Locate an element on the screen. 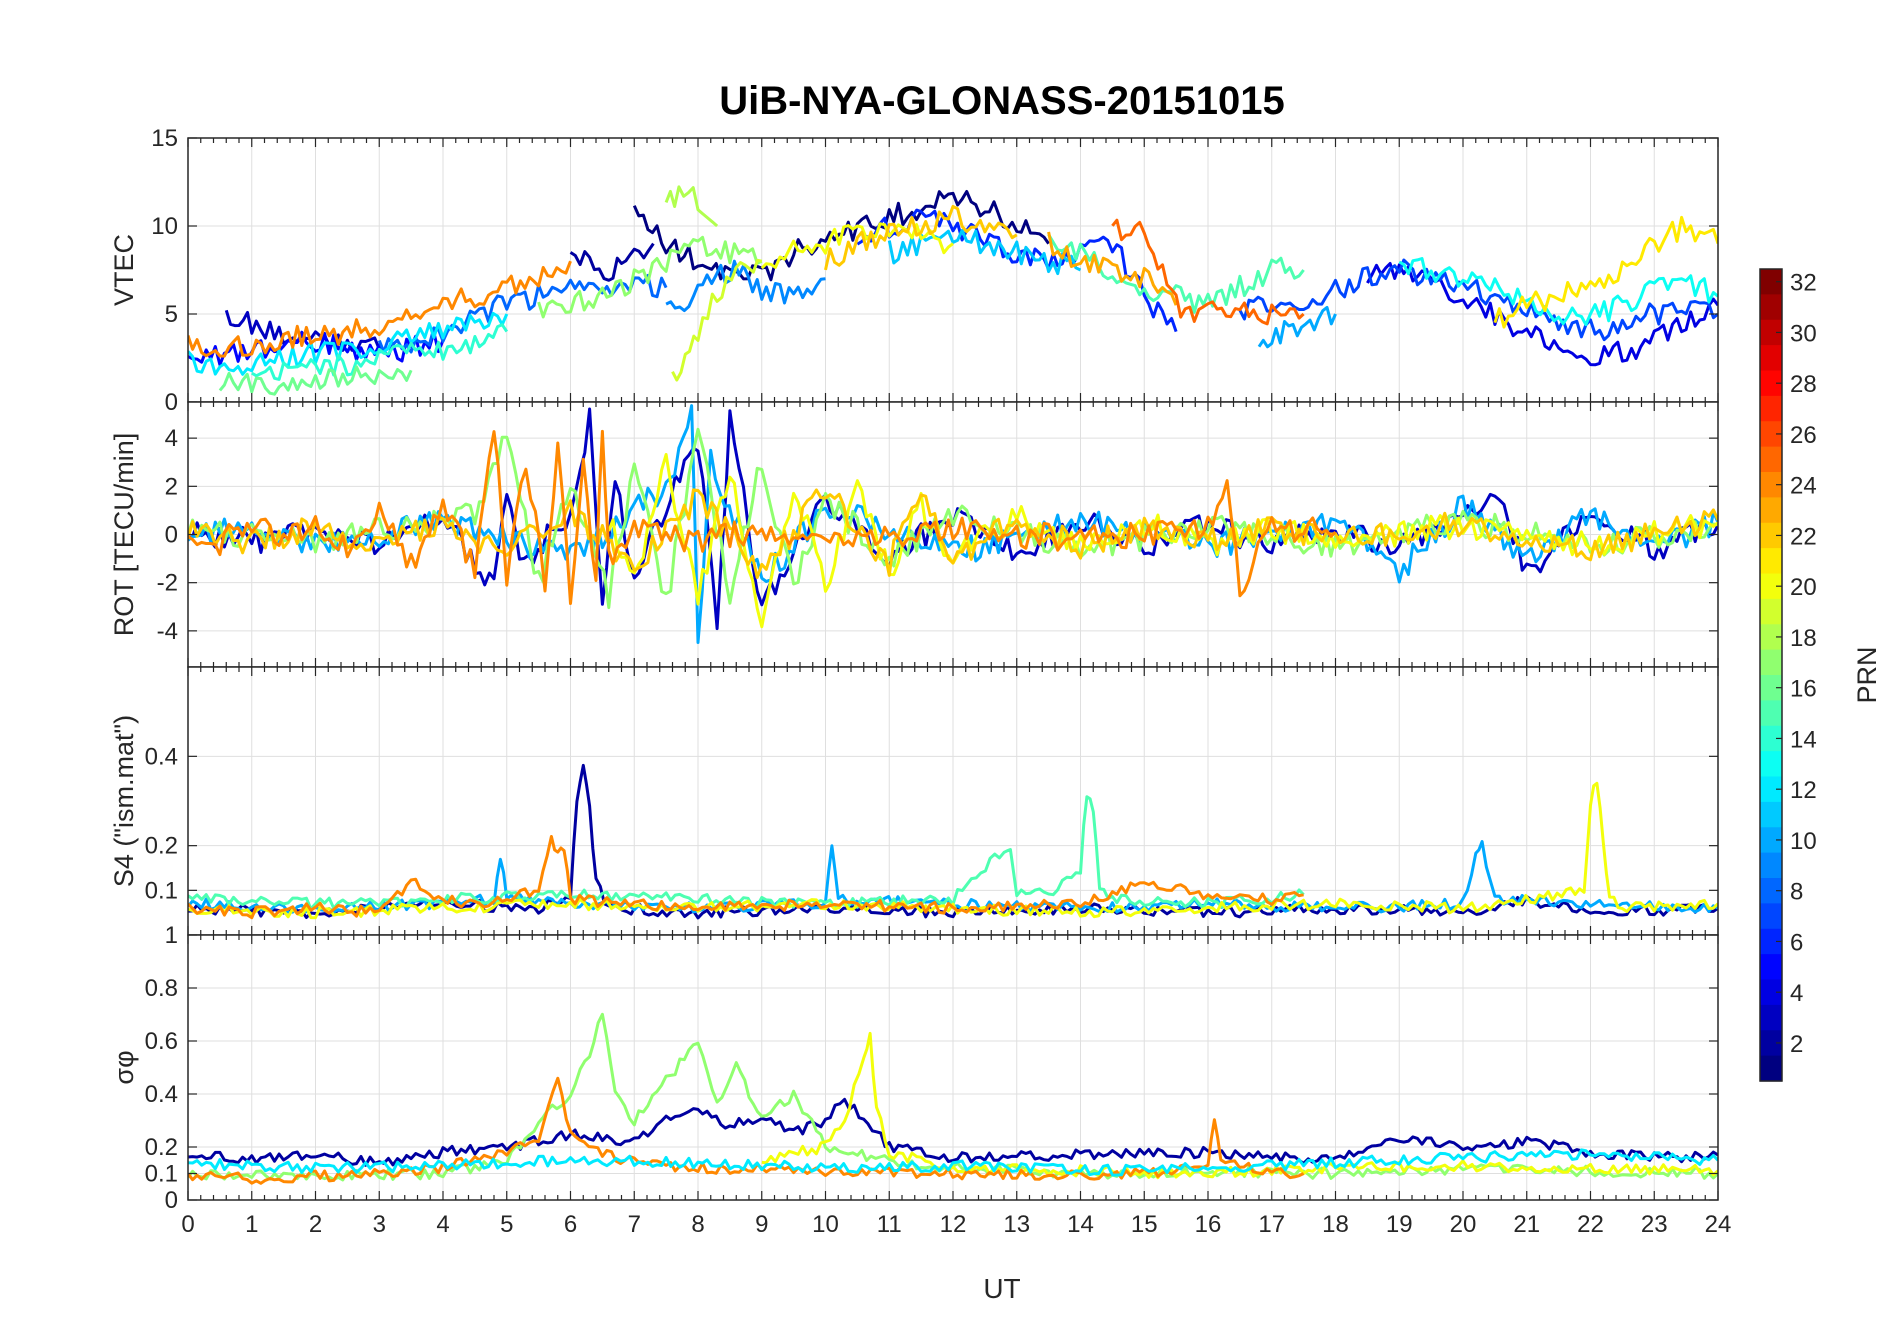 This screenshot has height=1330, width=1902. colorbar-tick-label: 16 is located at coordinates (1803, 689).